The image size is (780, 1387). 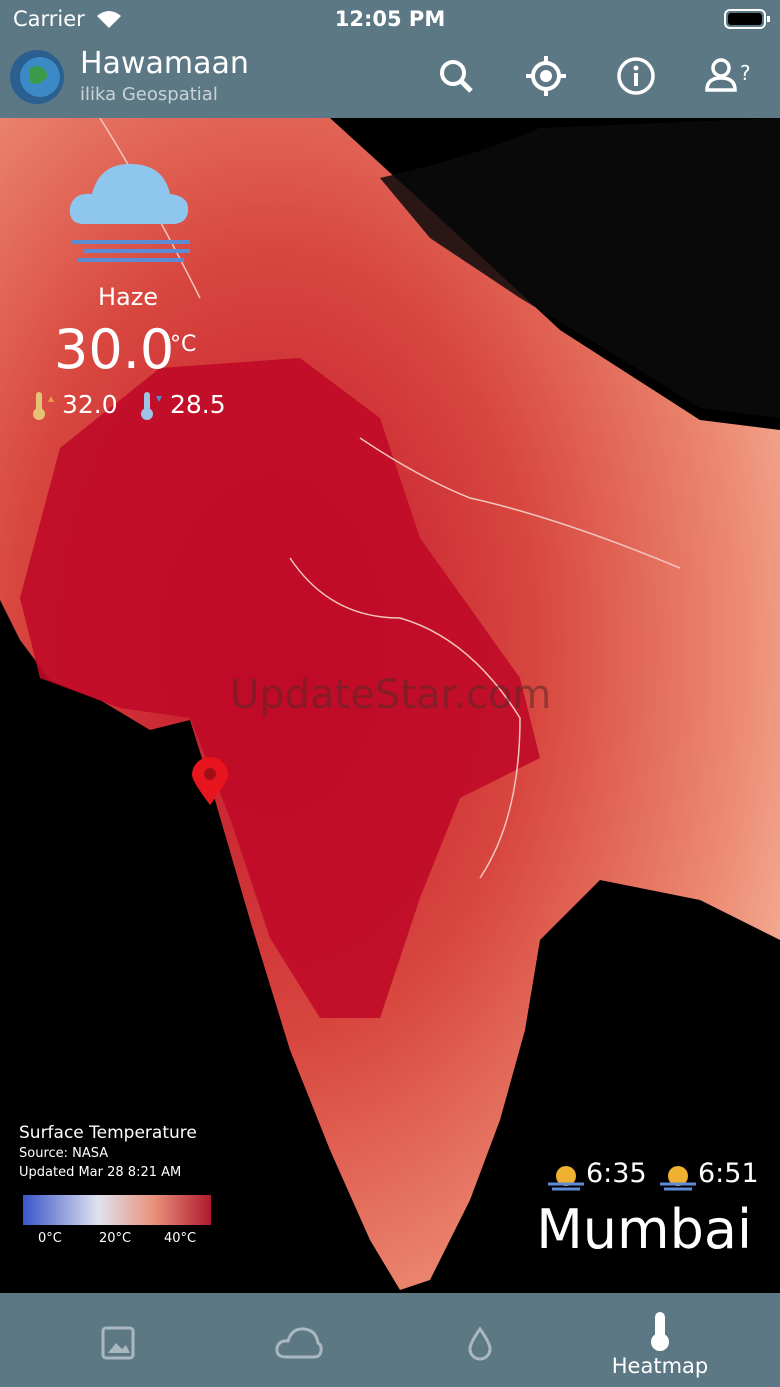 What do you see at coordinates (566, 1178) in the screenshot?
I see `sunrise-icon` at bounding box center [566, 1178].